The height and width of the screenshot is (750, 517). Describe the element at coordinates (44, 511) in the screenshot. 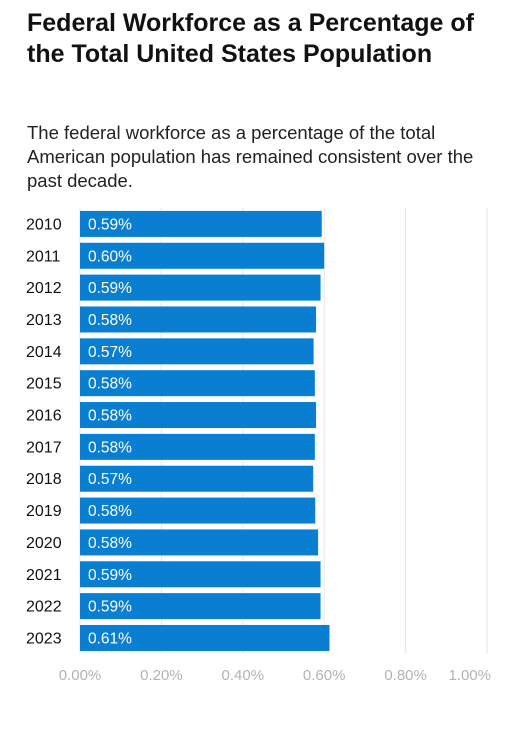

I see `category-label: 2019` at that location.